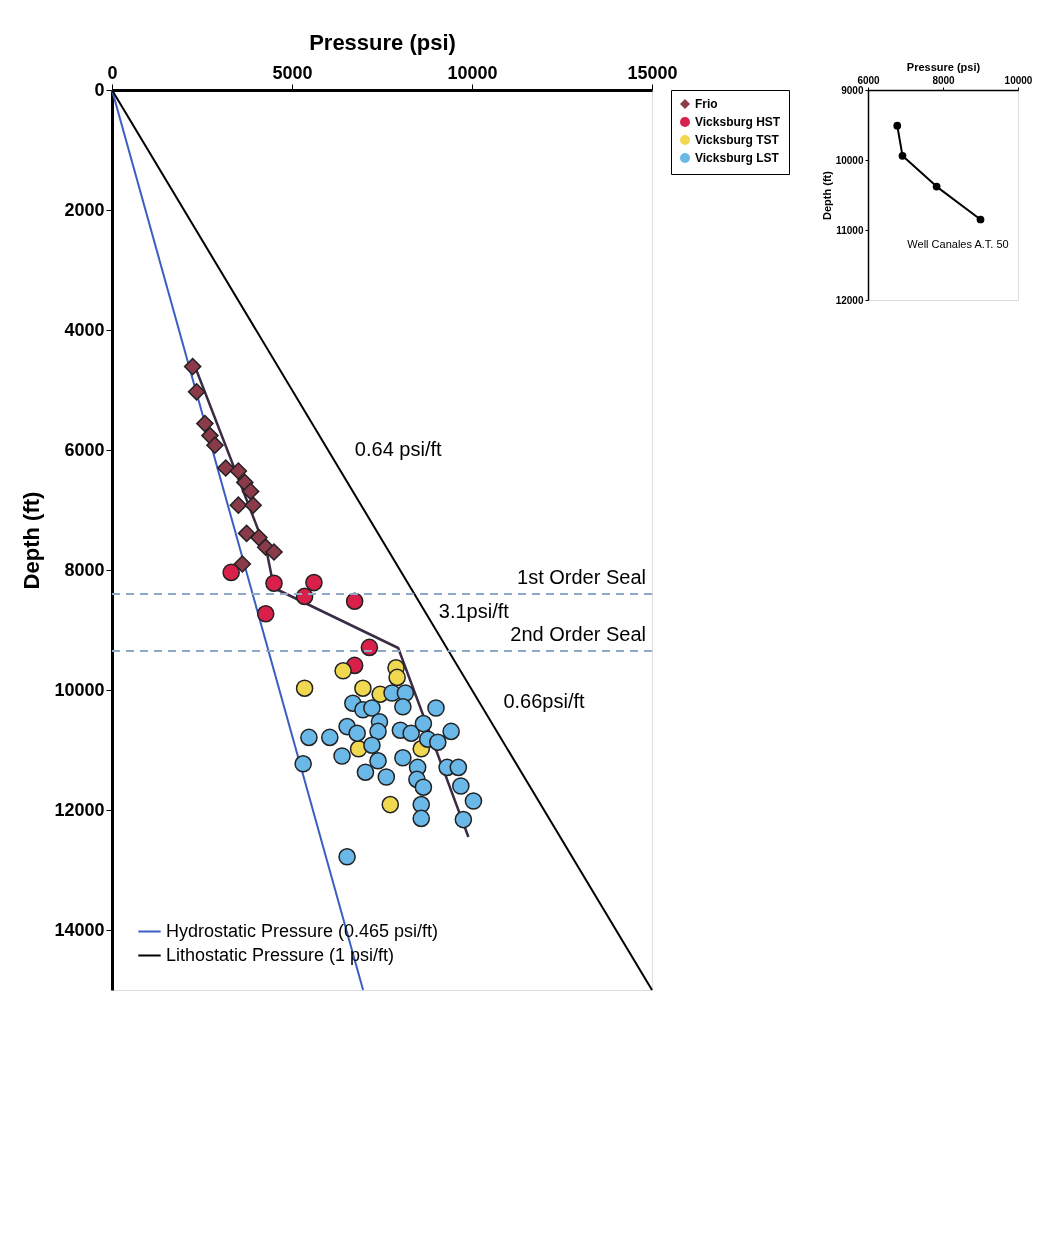 The image size is (1048, 1250). Describe the element at coordinates (544, 701) in the screenshot. I see `annotation: 0.66psi/ft` at that location.